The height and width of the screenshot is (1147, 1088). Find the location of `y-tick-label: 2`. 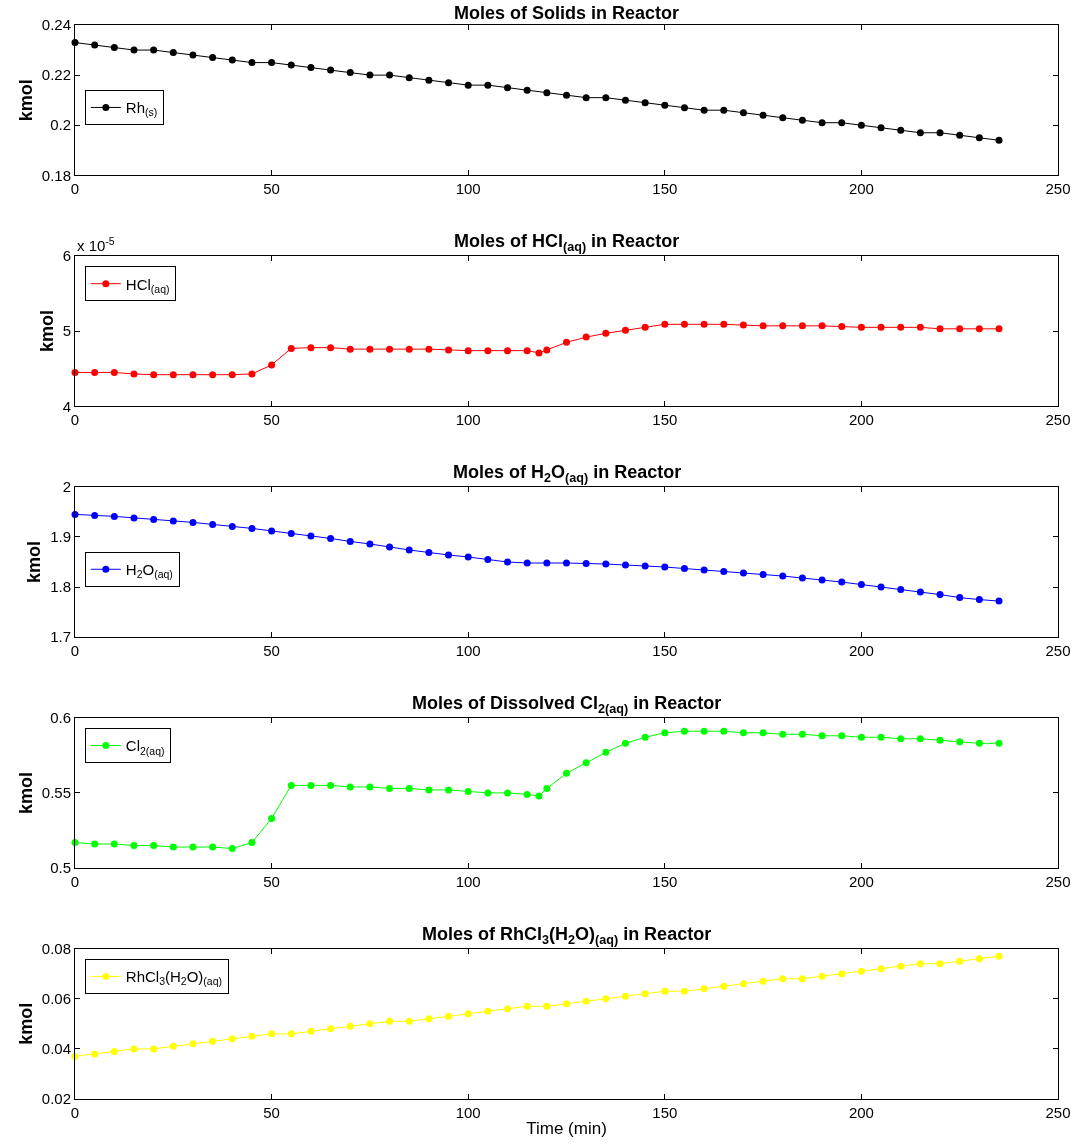

y-tick-label: 2 is located at coordinates (66, 487).